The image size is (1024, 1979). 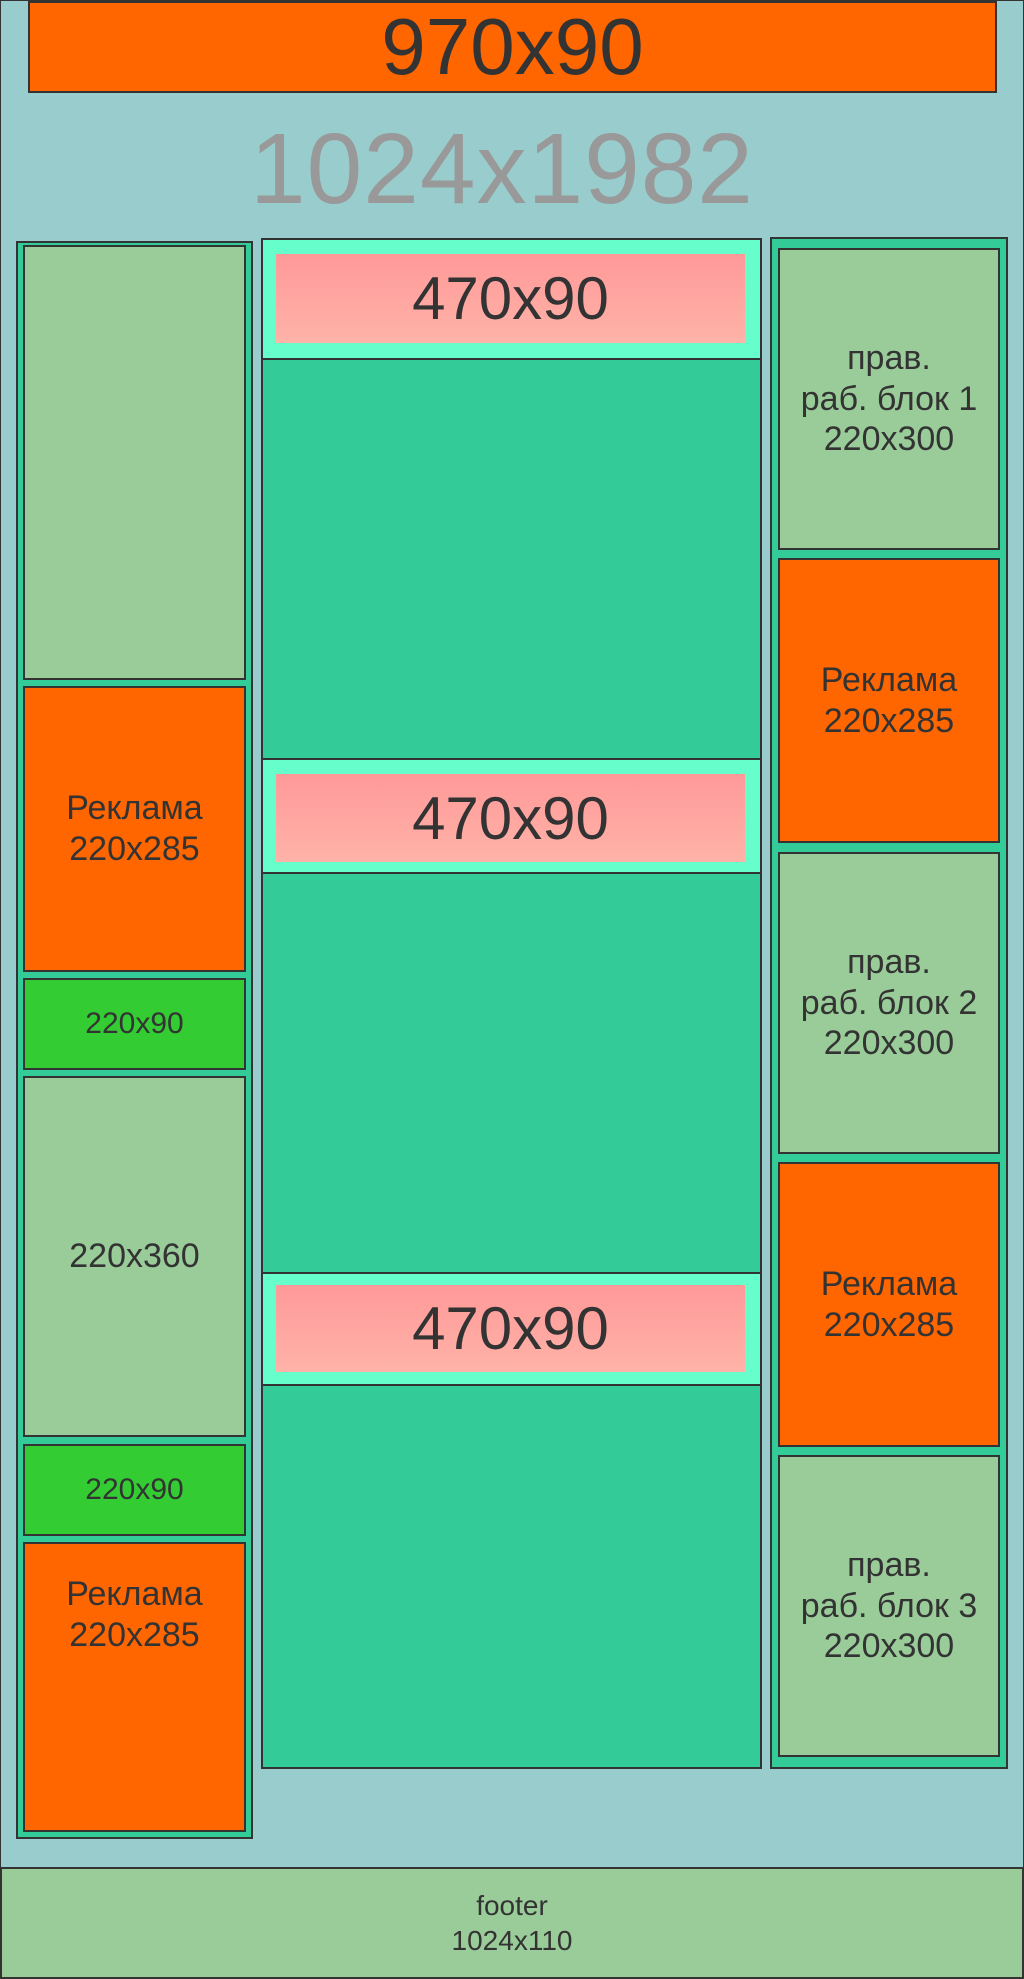 I want to click on center-banner-2-label: 470x90, so click(x=510, y=818).